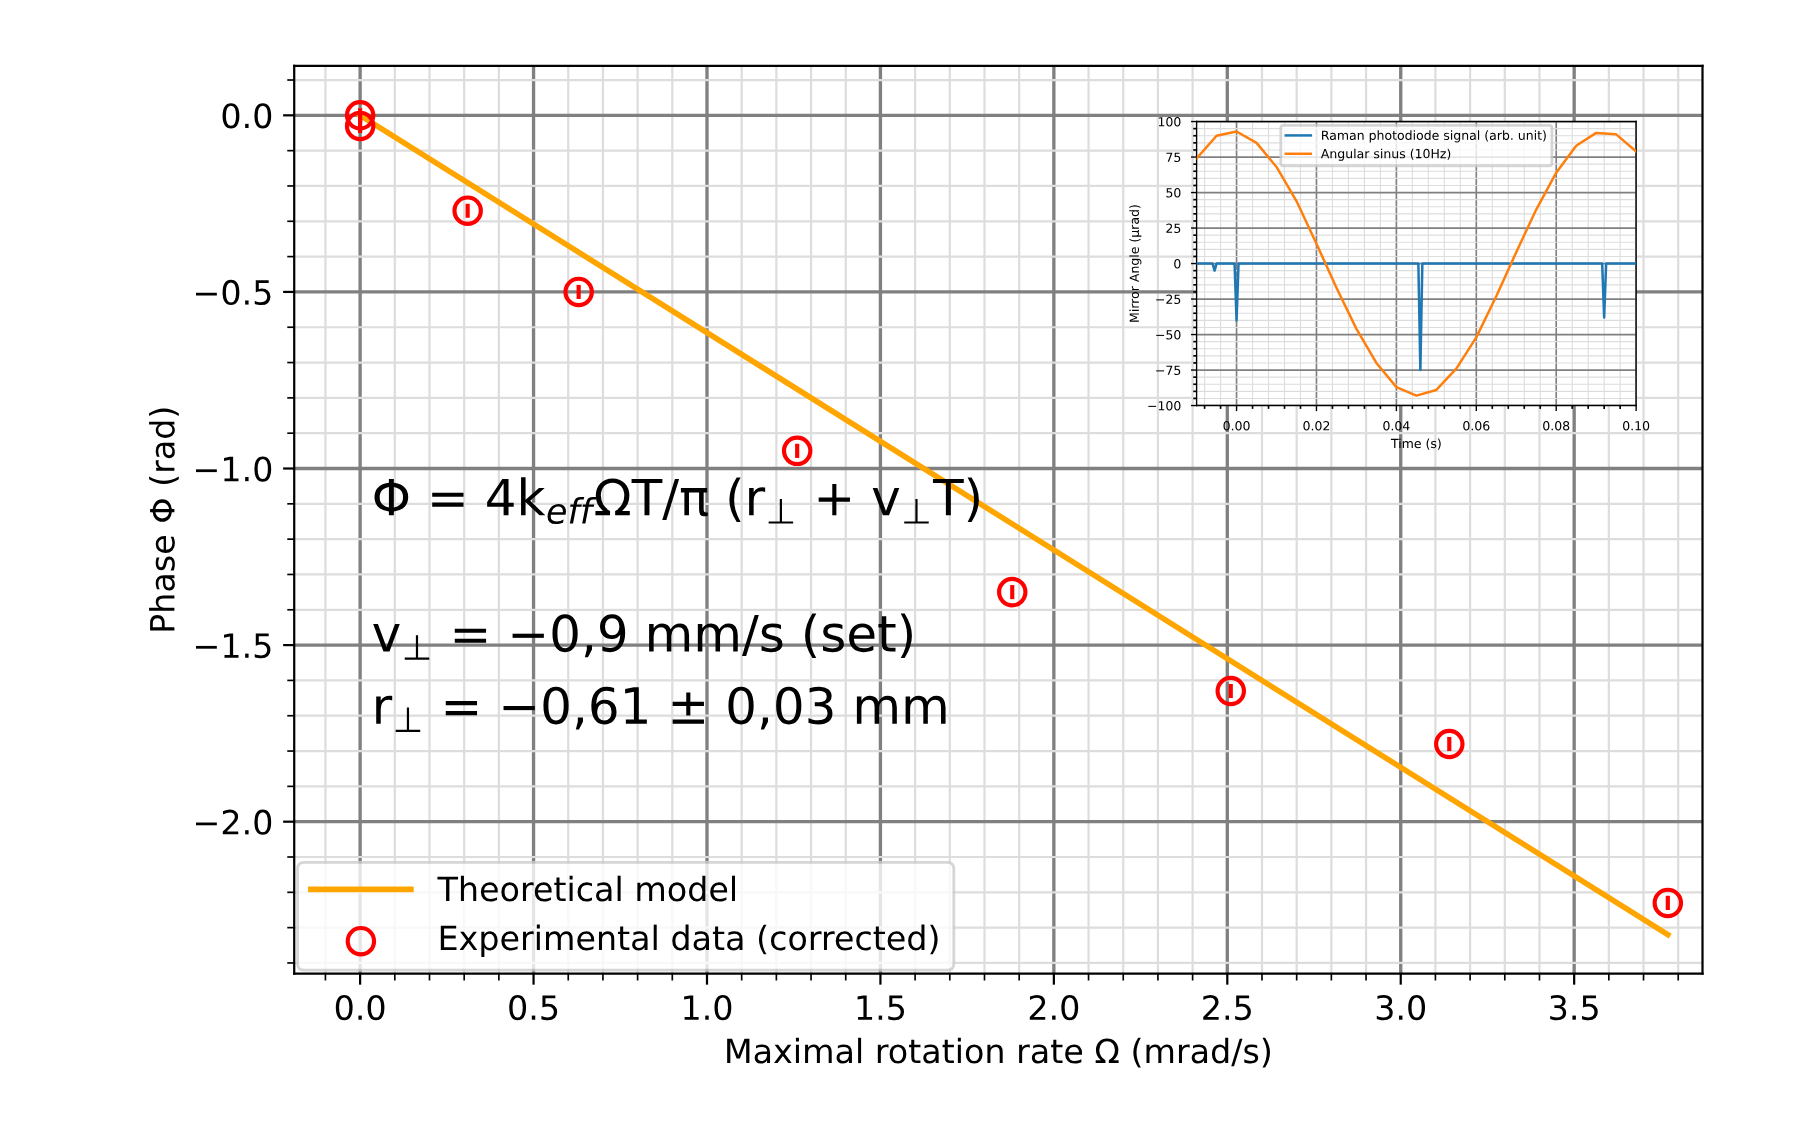 The width and height of the screenshot is (1794, 1136). I want to click on x-tick-label: 0.0, so click(360, 1007).